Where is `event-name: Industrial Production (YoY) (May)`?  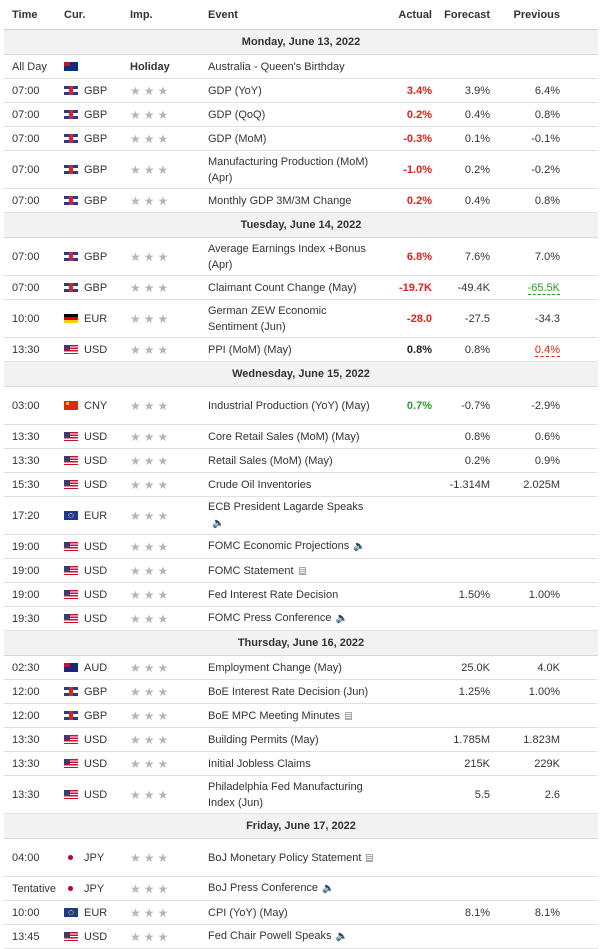
event-name: Industrial Production (YoY) (May) is located at coordinates (289, 406).